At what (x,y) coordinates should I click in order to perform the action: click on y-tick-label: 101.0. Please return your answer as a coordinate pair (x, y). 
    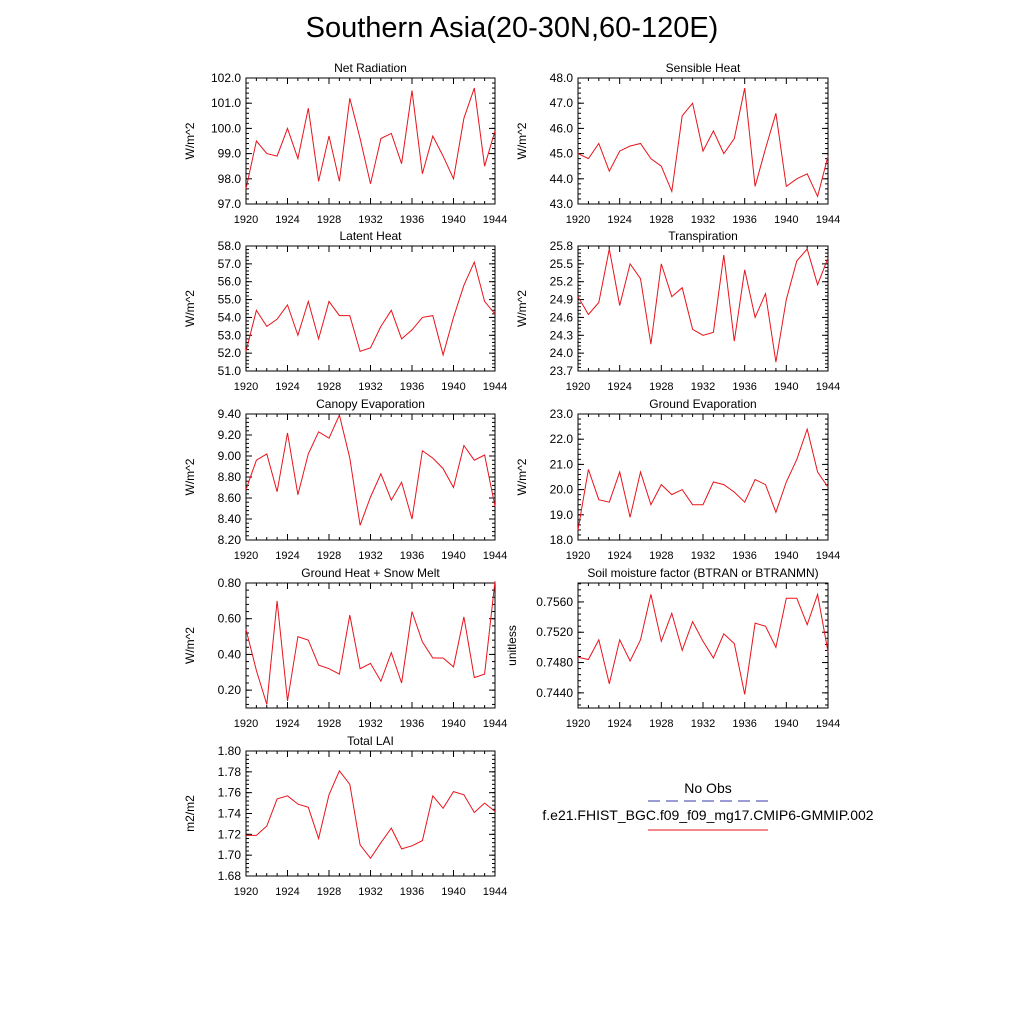
    Looking at the image, I should click on (226, 103).